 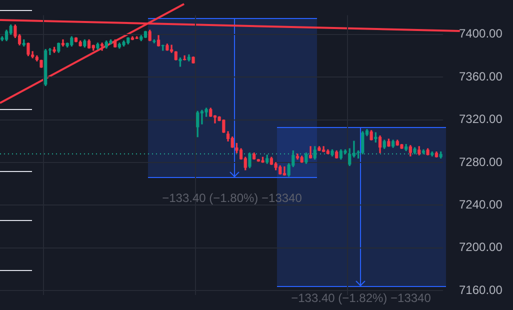 What do you see at coordinates (481, 161) in the screenshot?
I see `y-tick-label: 7280.00` at bounding box center [481, 161].